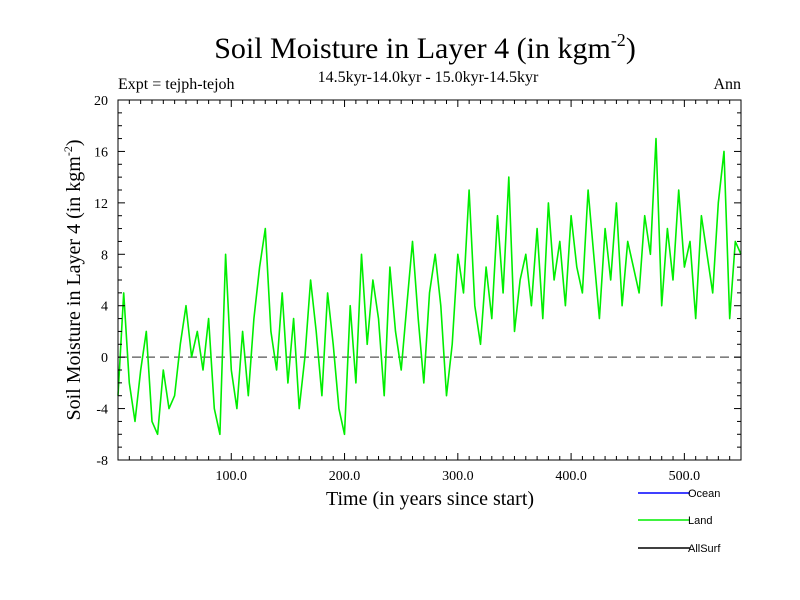 The width and height of the screenshot is (800, 600). I want to click on legend-label-ocean: Ocean, so click(704, 494).